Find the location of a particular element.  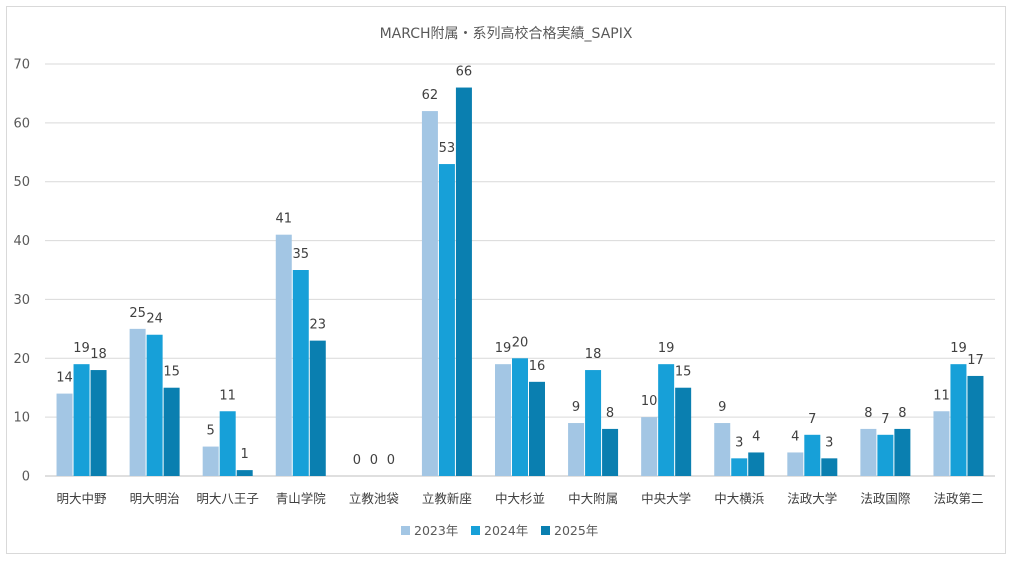

data-label: 66 is located at coordinates (464, 72).